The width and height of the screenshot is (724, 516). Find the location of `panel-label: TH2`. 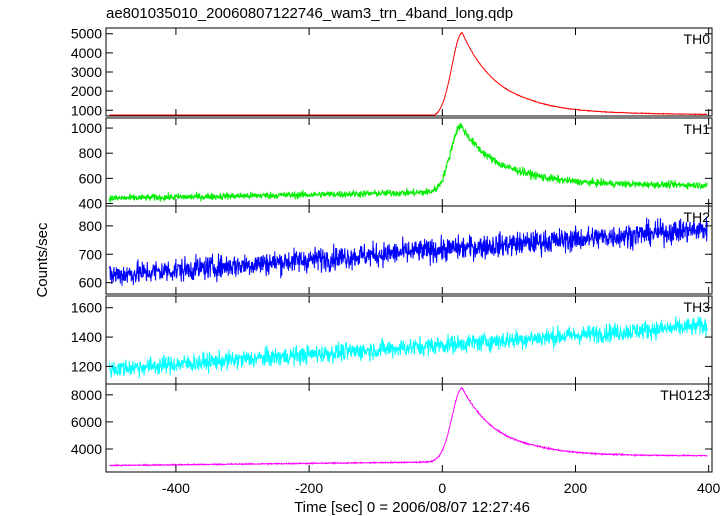

panel-label: TH2 is located at coordinates (697, 217).